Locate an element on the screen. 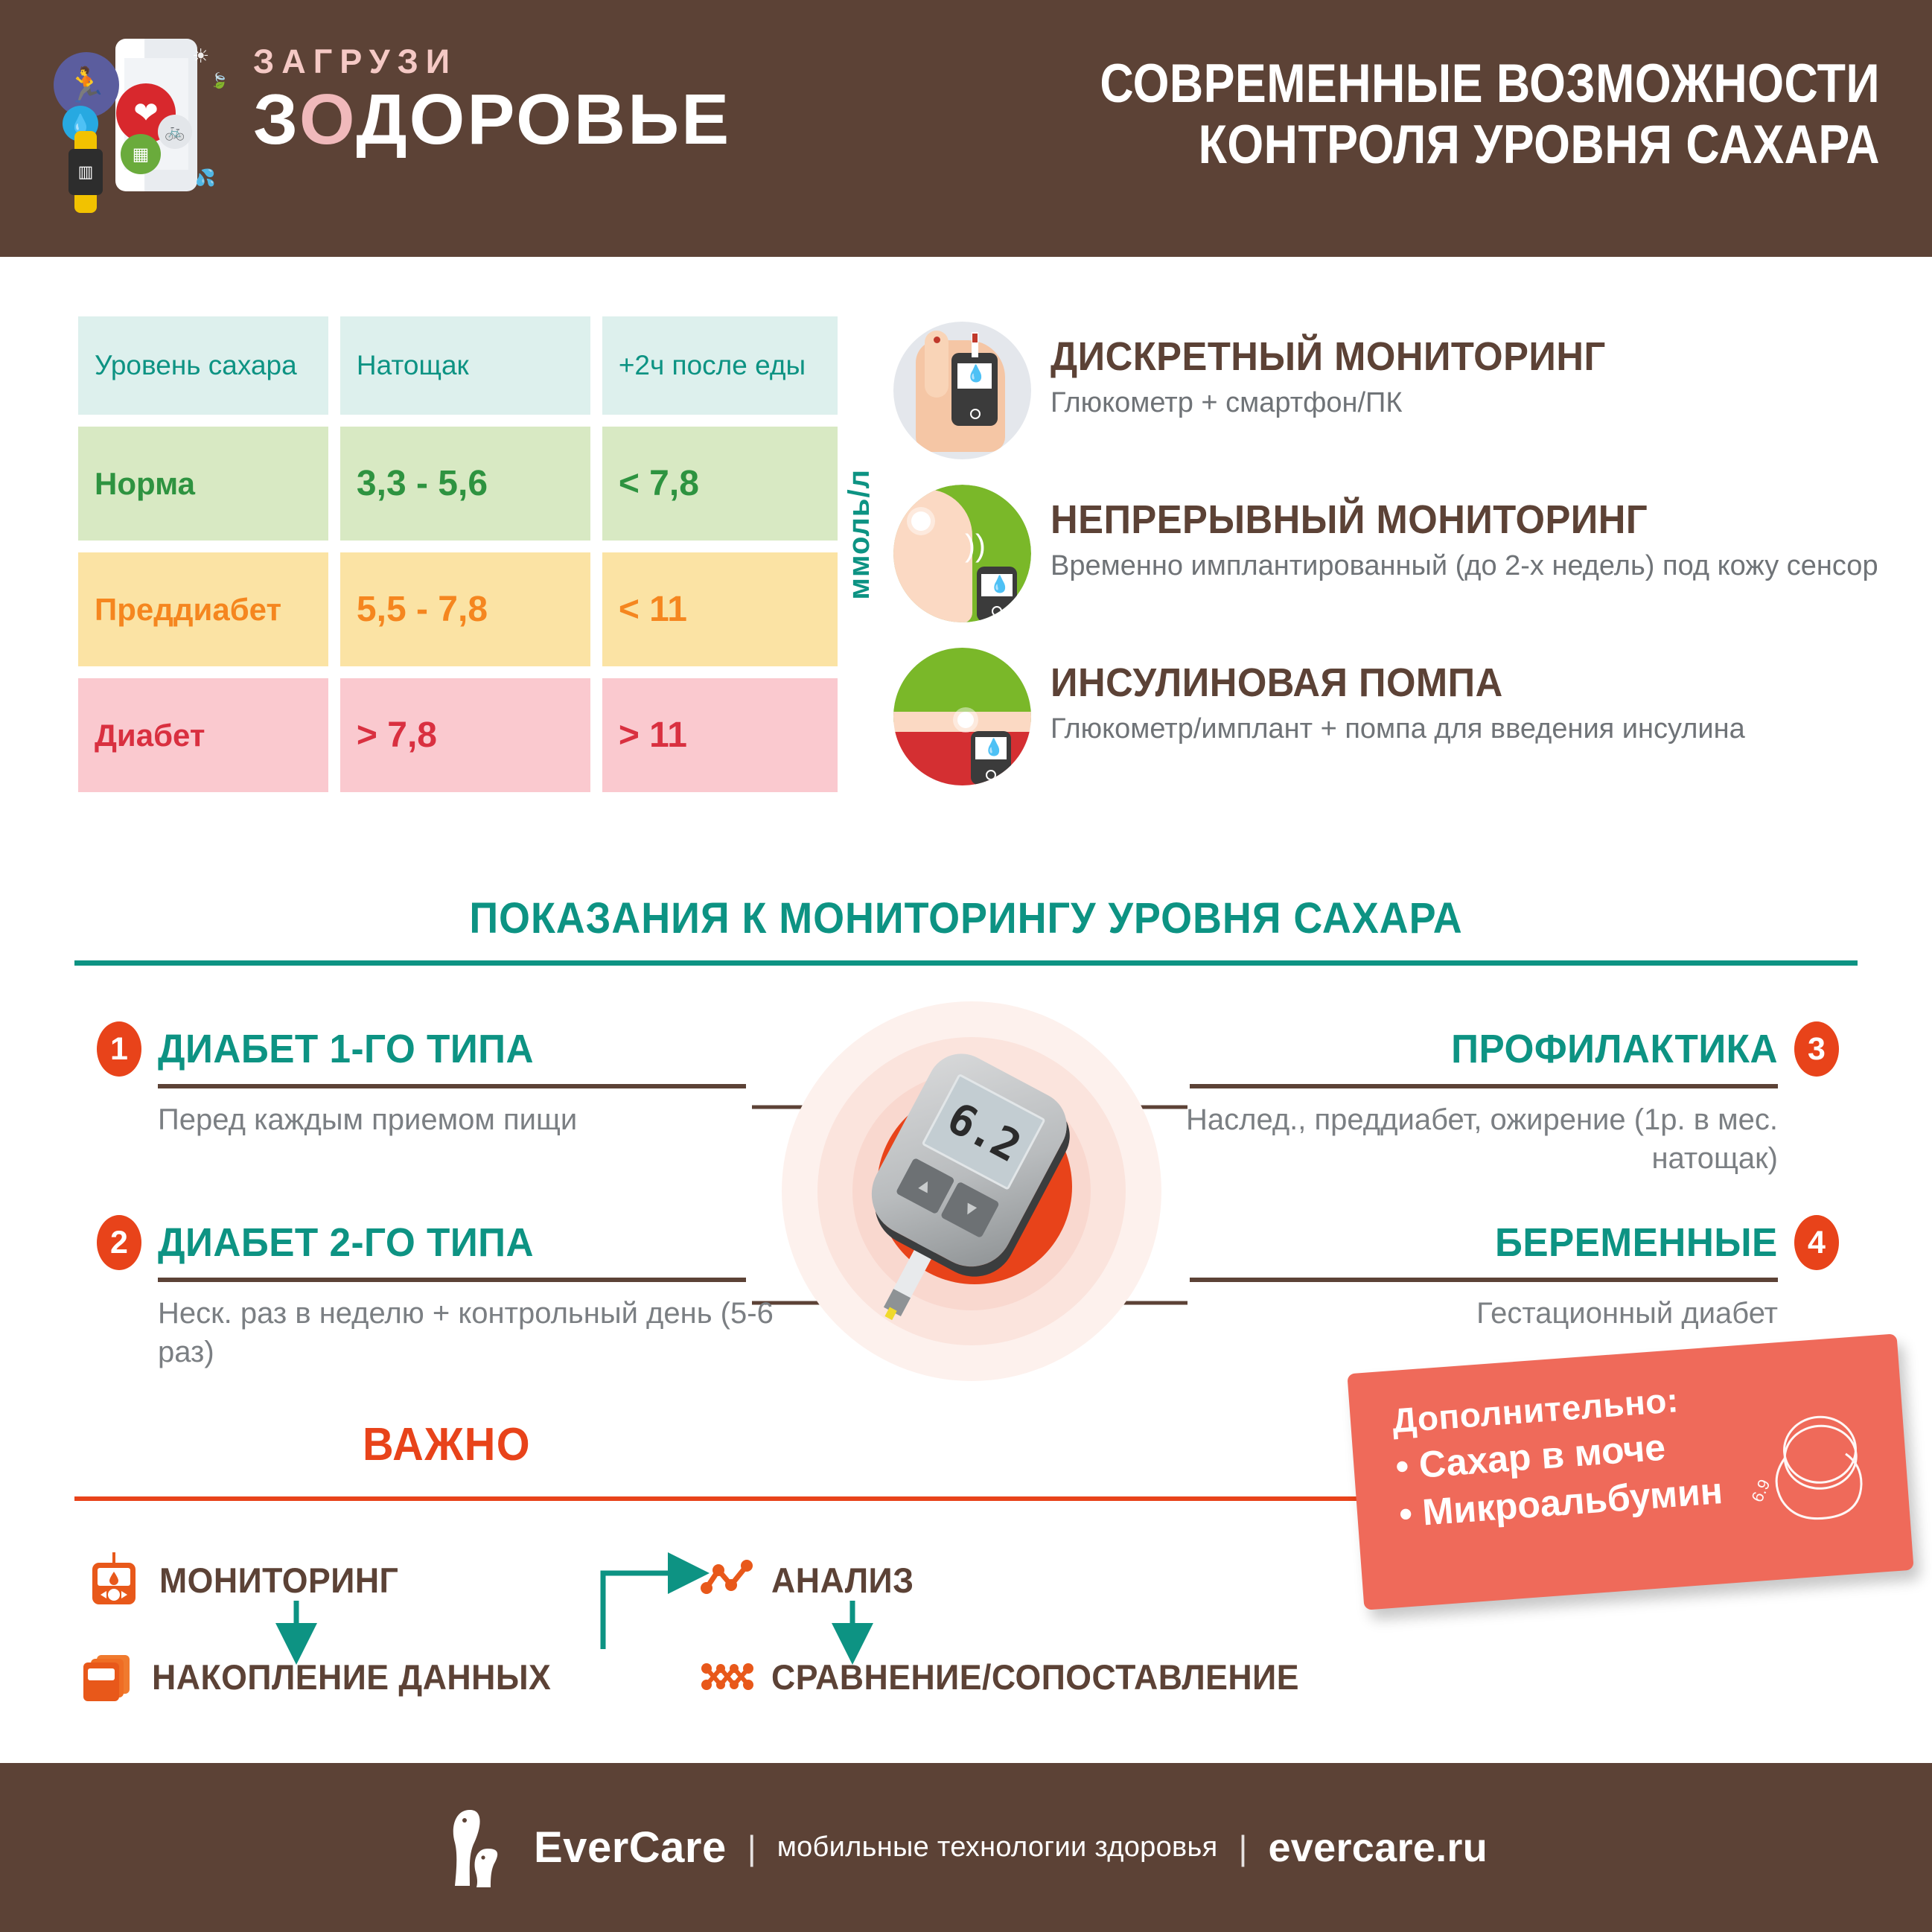 The width and height of the screenshot is (1932, 1932). indication-title: БЕРЕМЕННЫЕ is located at coordinates (1636, 1242).